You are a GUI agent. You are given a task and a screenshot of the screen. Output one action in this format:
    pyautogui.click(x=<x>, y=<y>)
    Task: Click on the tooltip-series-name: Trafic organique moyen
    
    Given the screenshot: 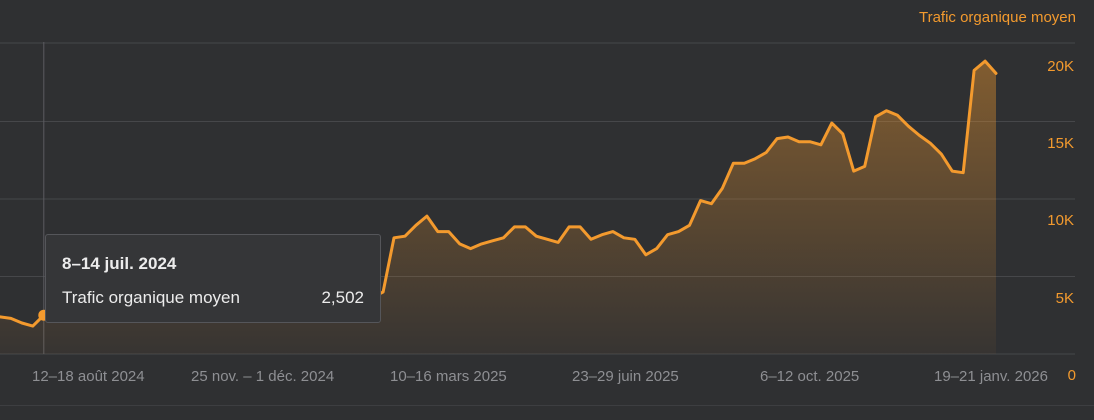 What is the action you would take?
    pyautogui.click(x=151, y=297)
    